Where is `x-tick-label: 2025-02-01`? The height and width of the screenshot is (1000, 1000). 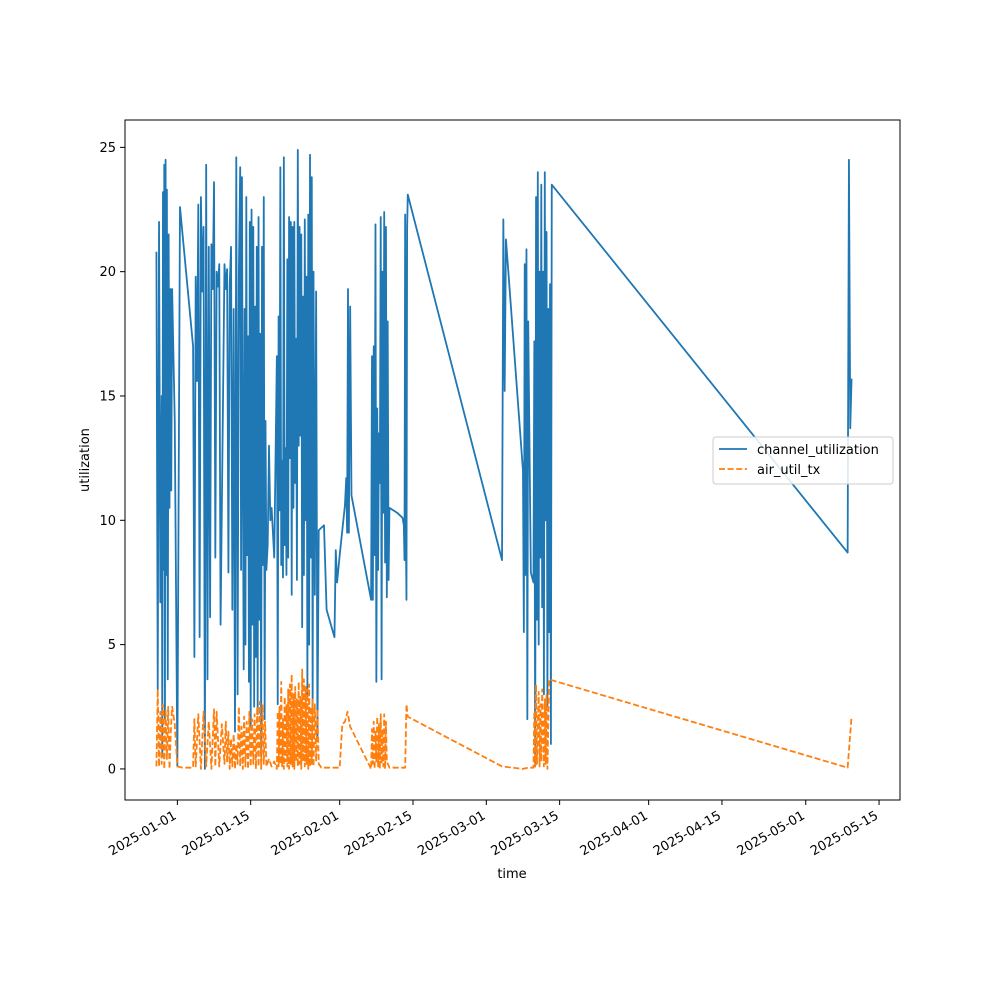 x-tick-label: 2025-02-01 is located at coordinates (305, 833).